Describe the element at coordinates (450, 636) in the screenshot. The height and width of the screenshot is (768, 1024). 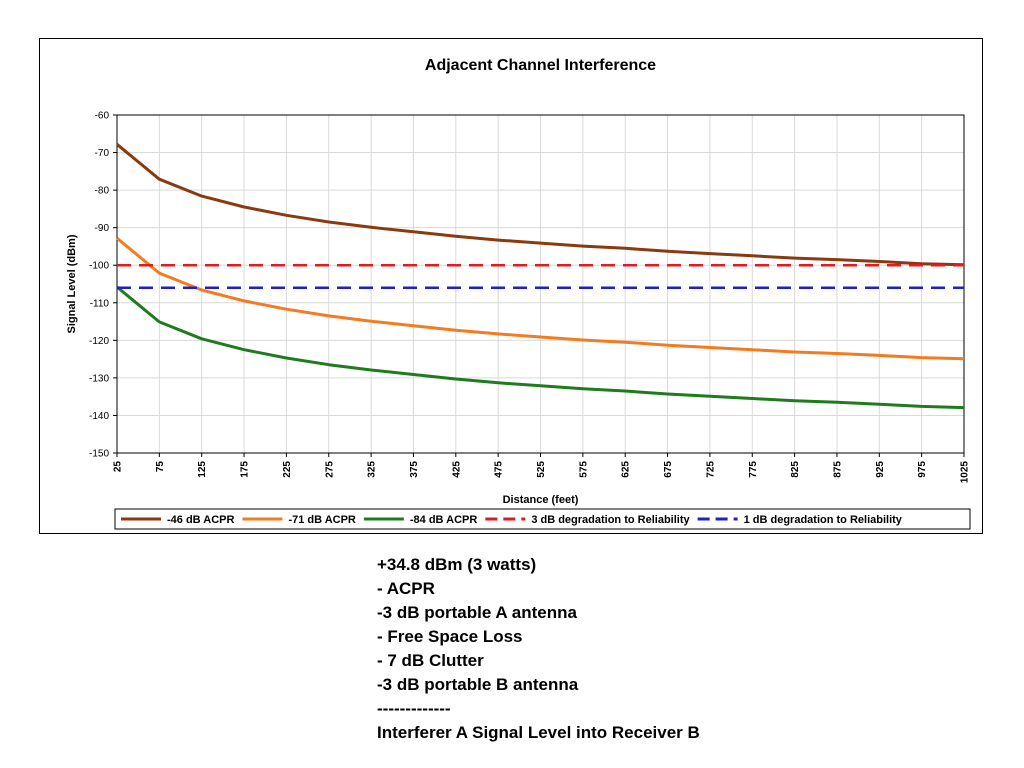
I see `note-line: - Free Space Loss` at that location.